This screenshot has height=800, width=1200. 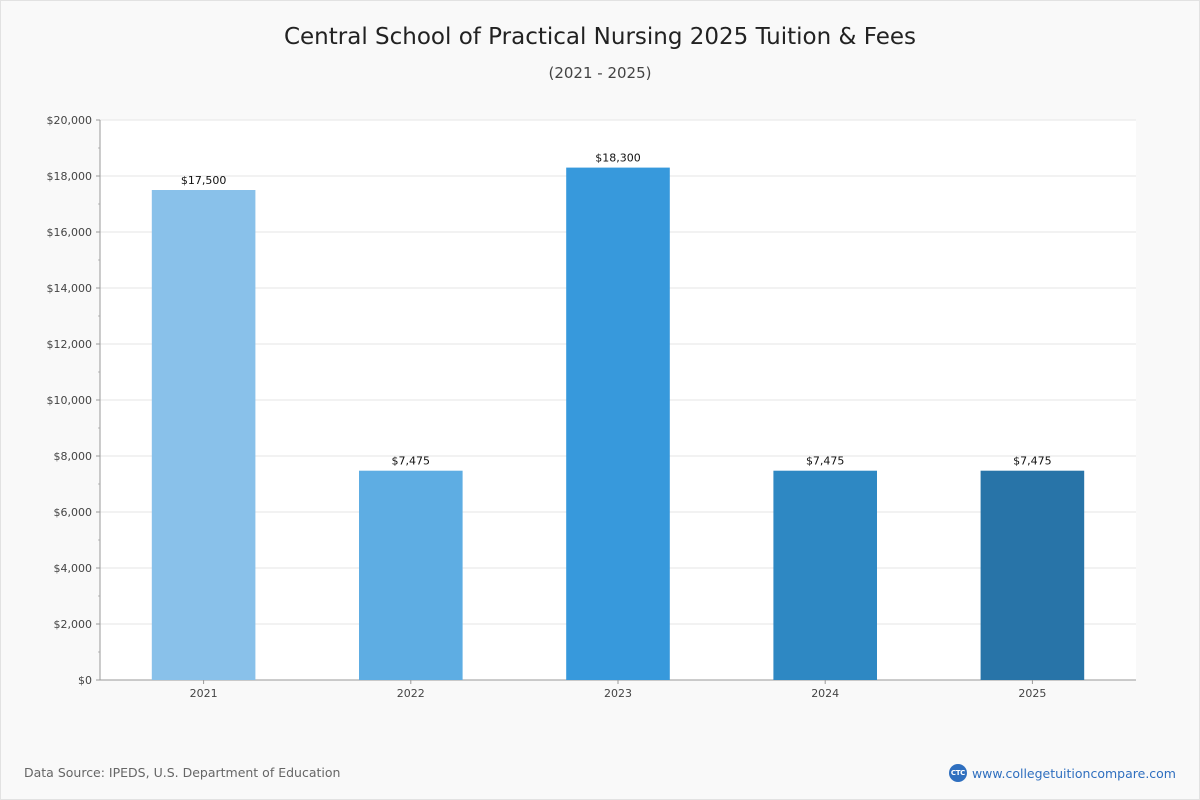 What do you see at coordinates (600, 73) in the screenshot?
I see `chart-subtitle: (2021 - 2025)` at bounding box center [600, 73].